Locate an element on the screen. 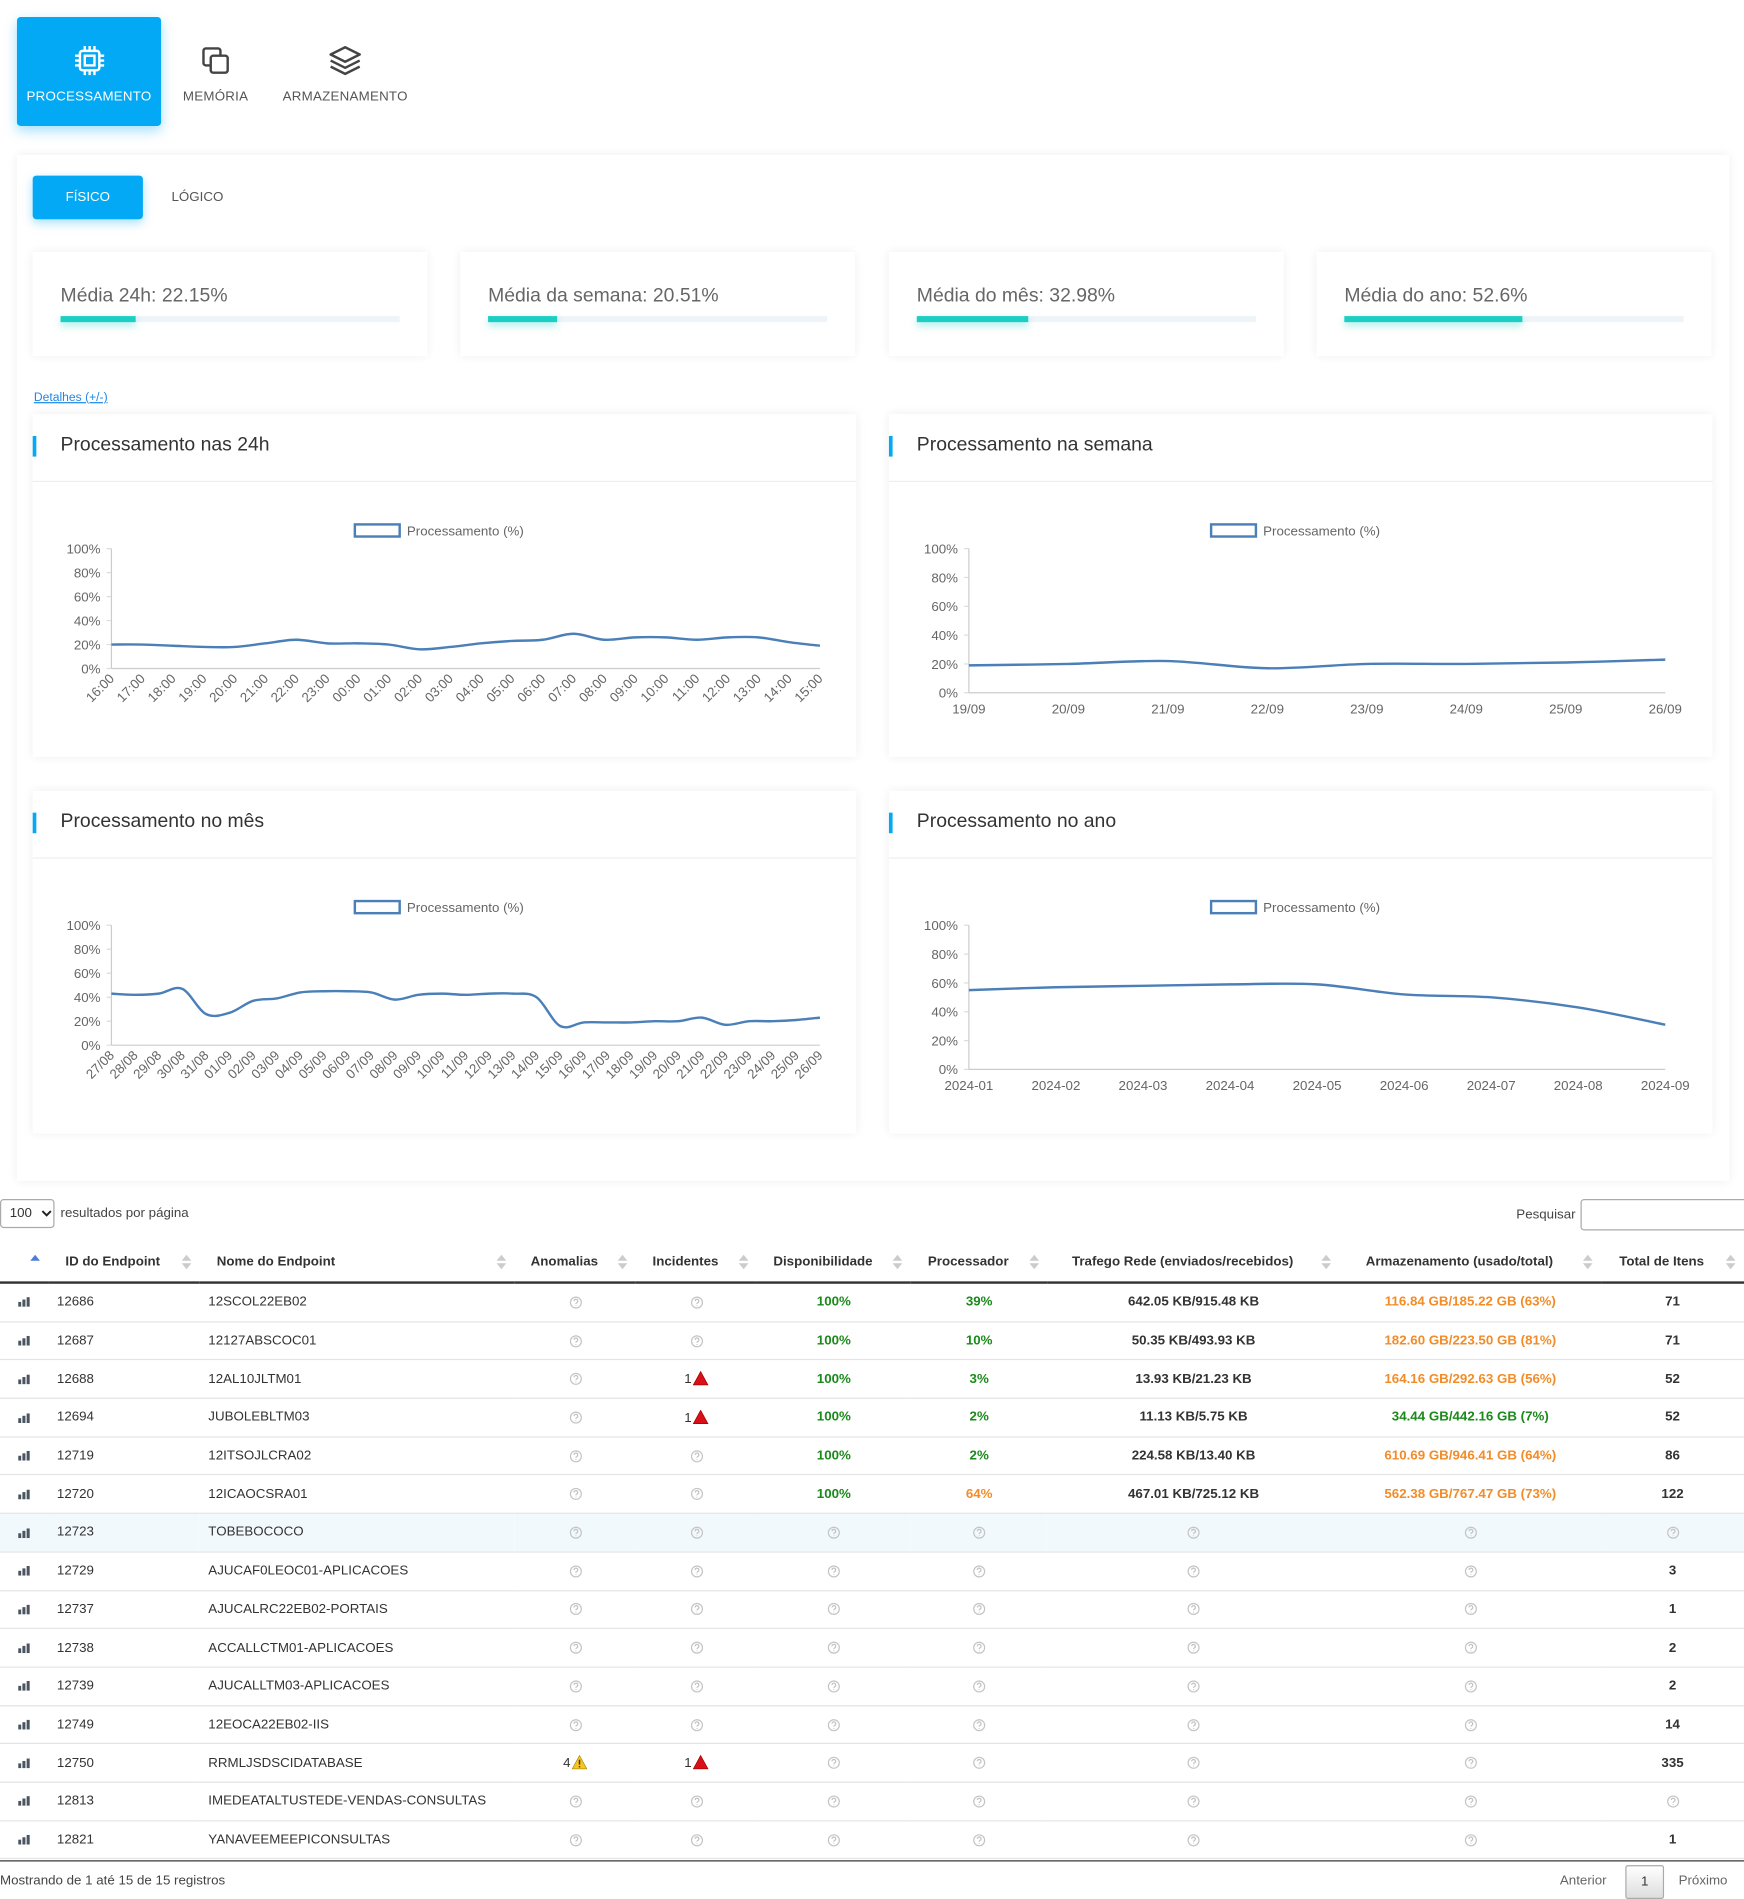 This screenshot has height=1899, width=1744. legend-label: Processamento (%) is located at coordinates (1321, 530).